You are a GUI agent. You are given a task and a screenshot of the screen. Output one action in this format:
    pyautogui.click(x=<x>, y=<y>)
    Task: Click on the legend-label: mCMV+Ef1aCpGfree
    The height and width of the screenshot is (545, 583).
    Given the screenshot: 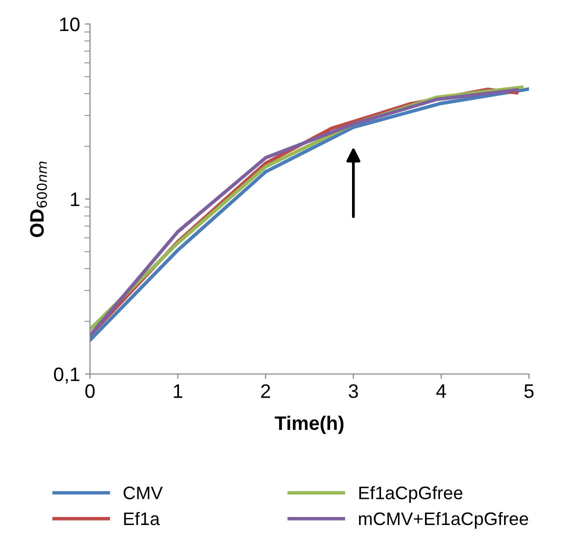 What is the action you would take?
    pyautogui.click(x=443, y=520)
    